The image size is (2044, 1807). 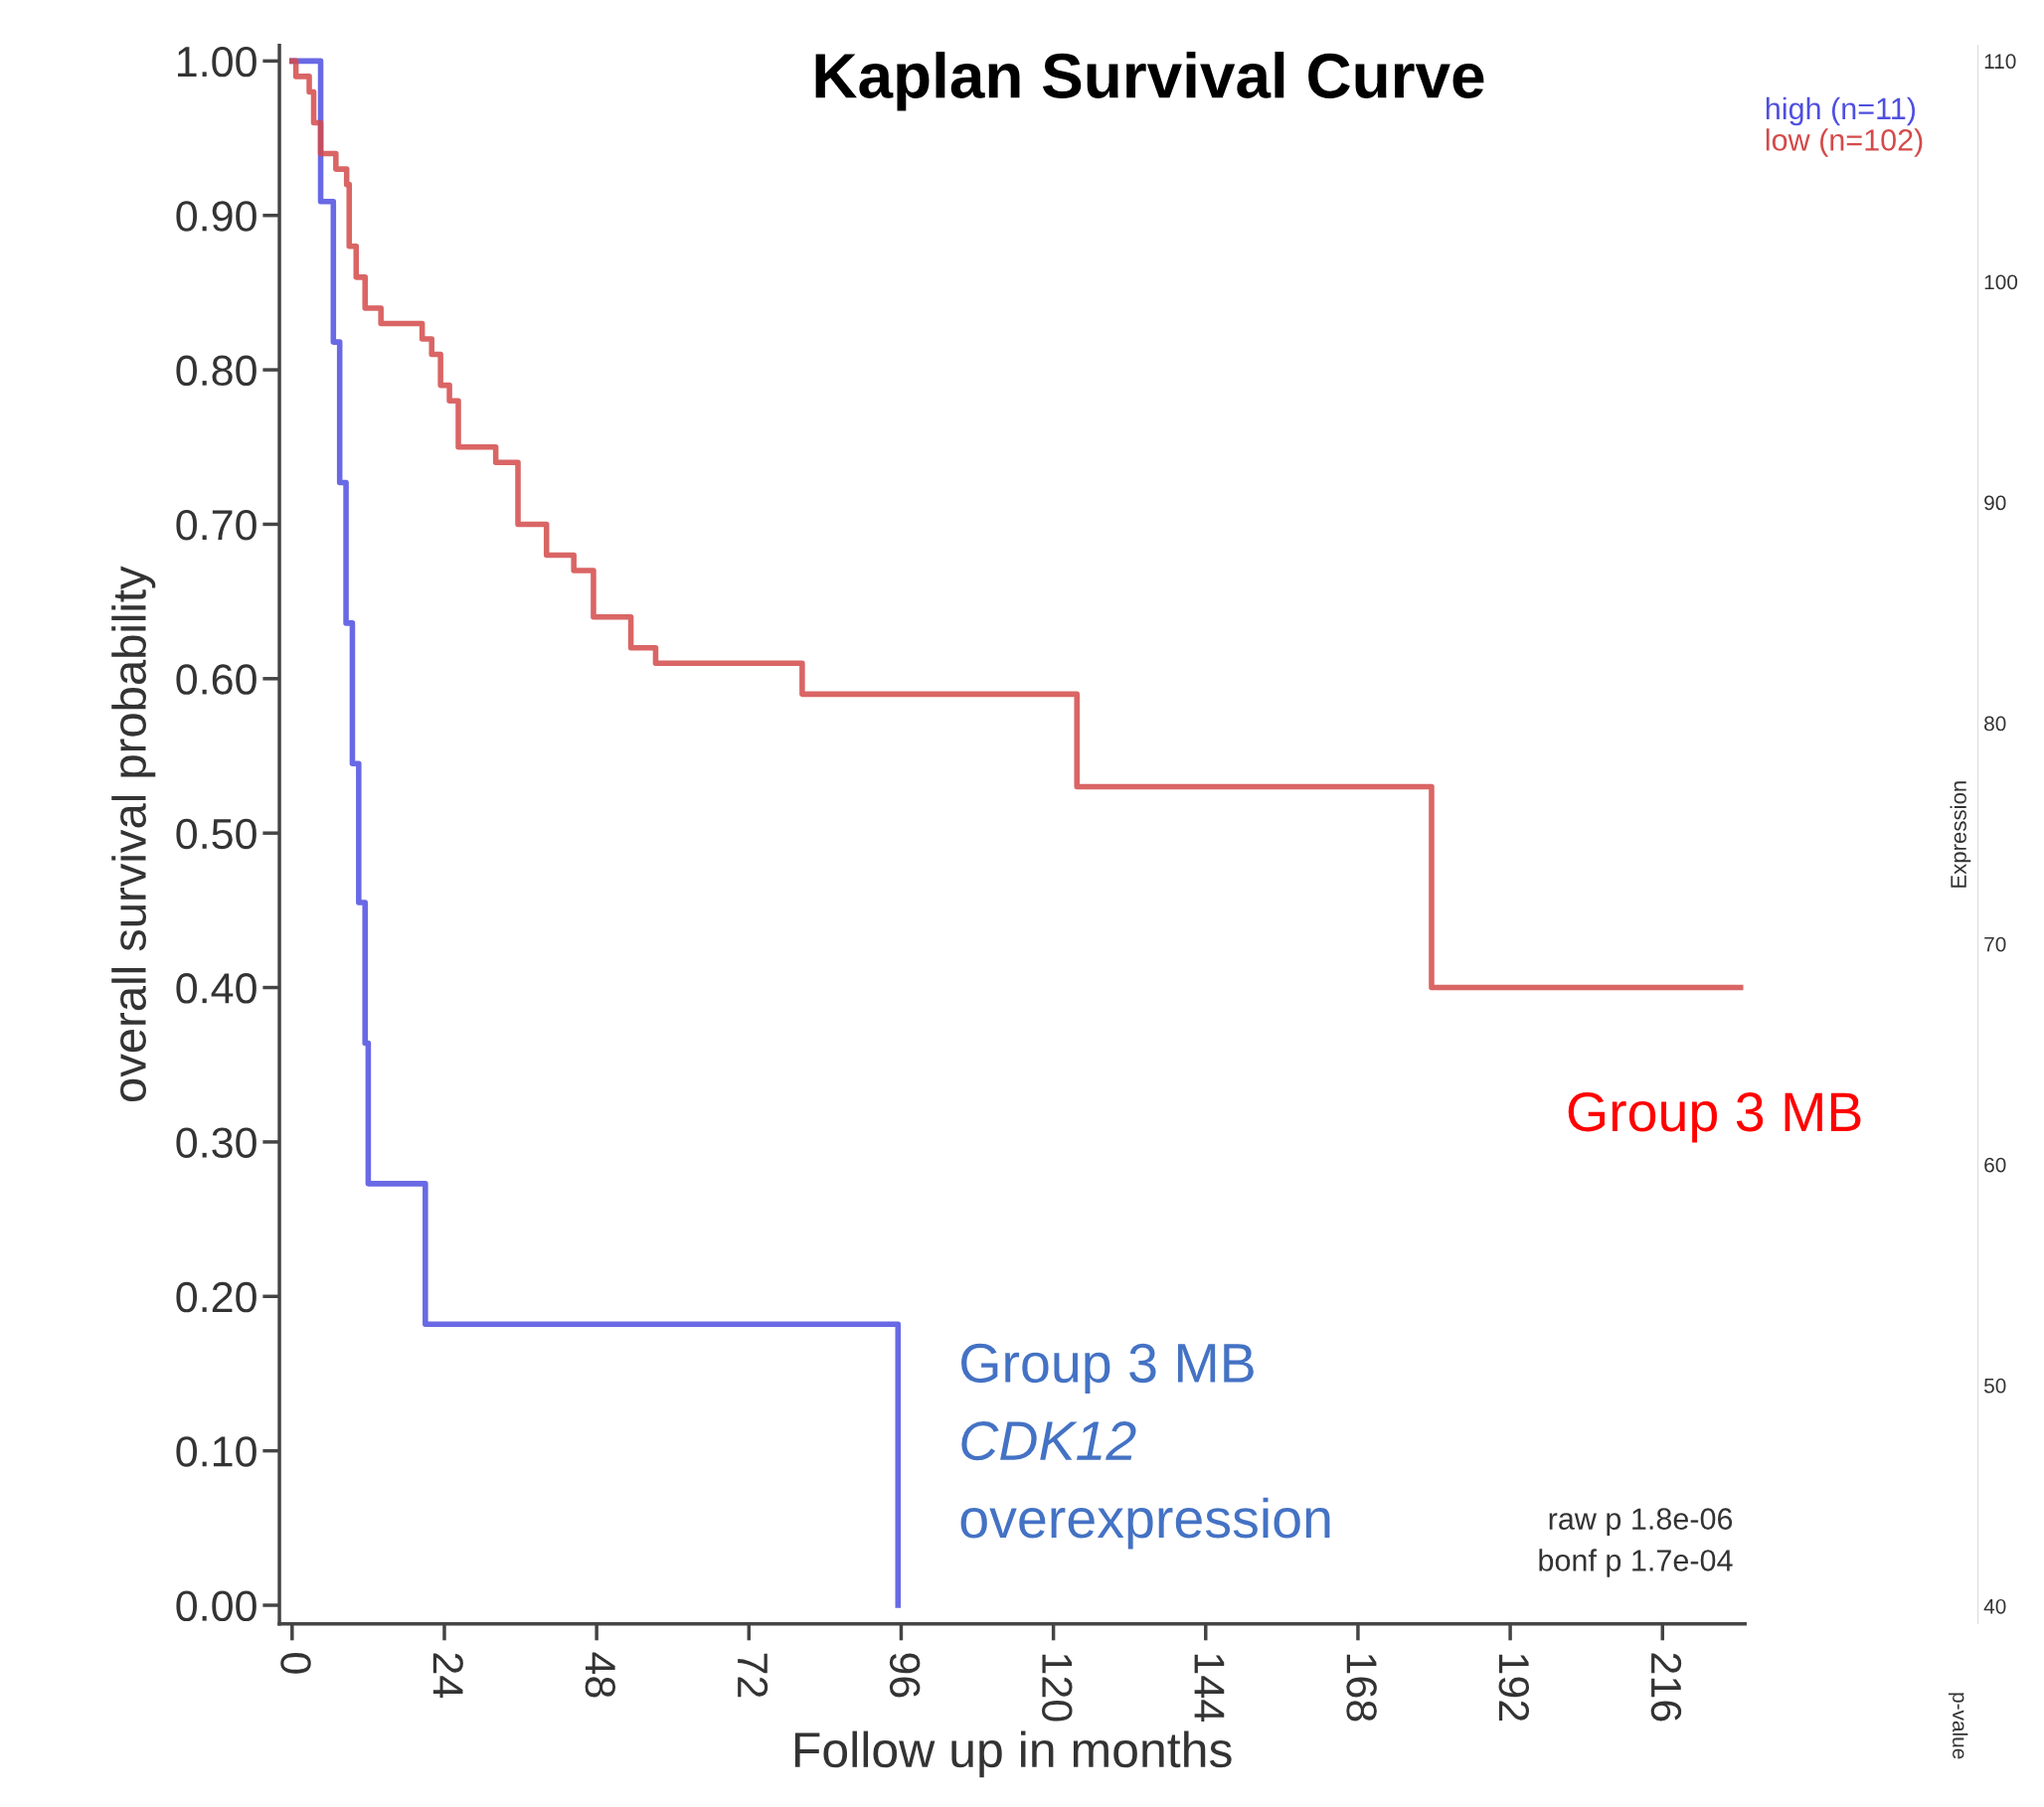 I want to click on y-tick-label: 0.40, so click(x=216, y=989).